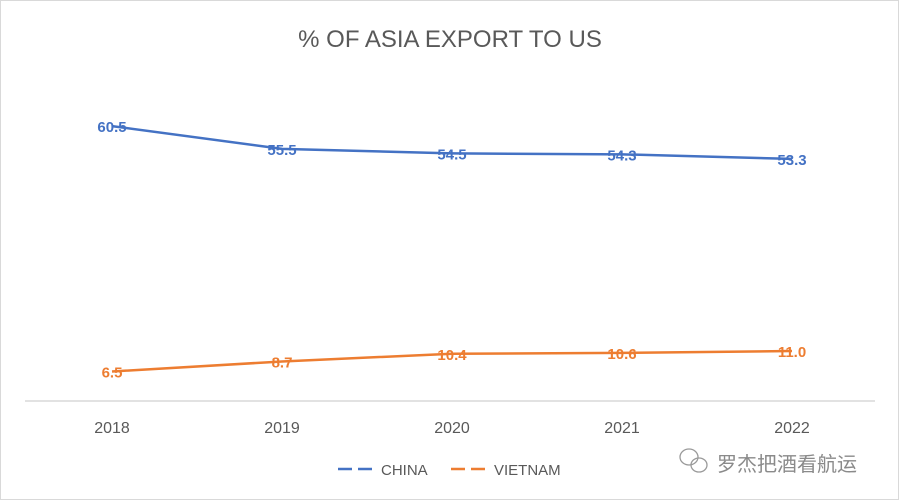 The image size is (899, 501). I want to click on x-tick-label: 2020, so click(452, 428).